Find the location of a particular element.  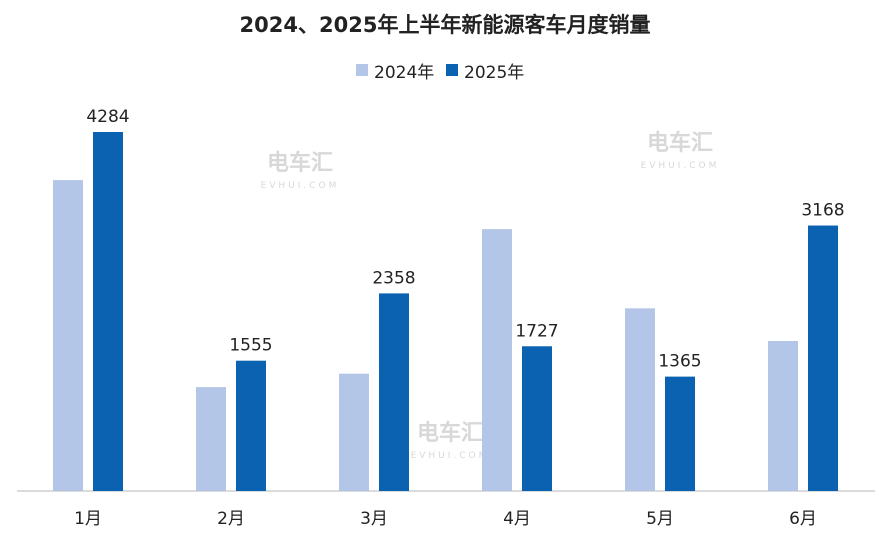

bar-2024年-2月 is located at coordinates (211, 439).